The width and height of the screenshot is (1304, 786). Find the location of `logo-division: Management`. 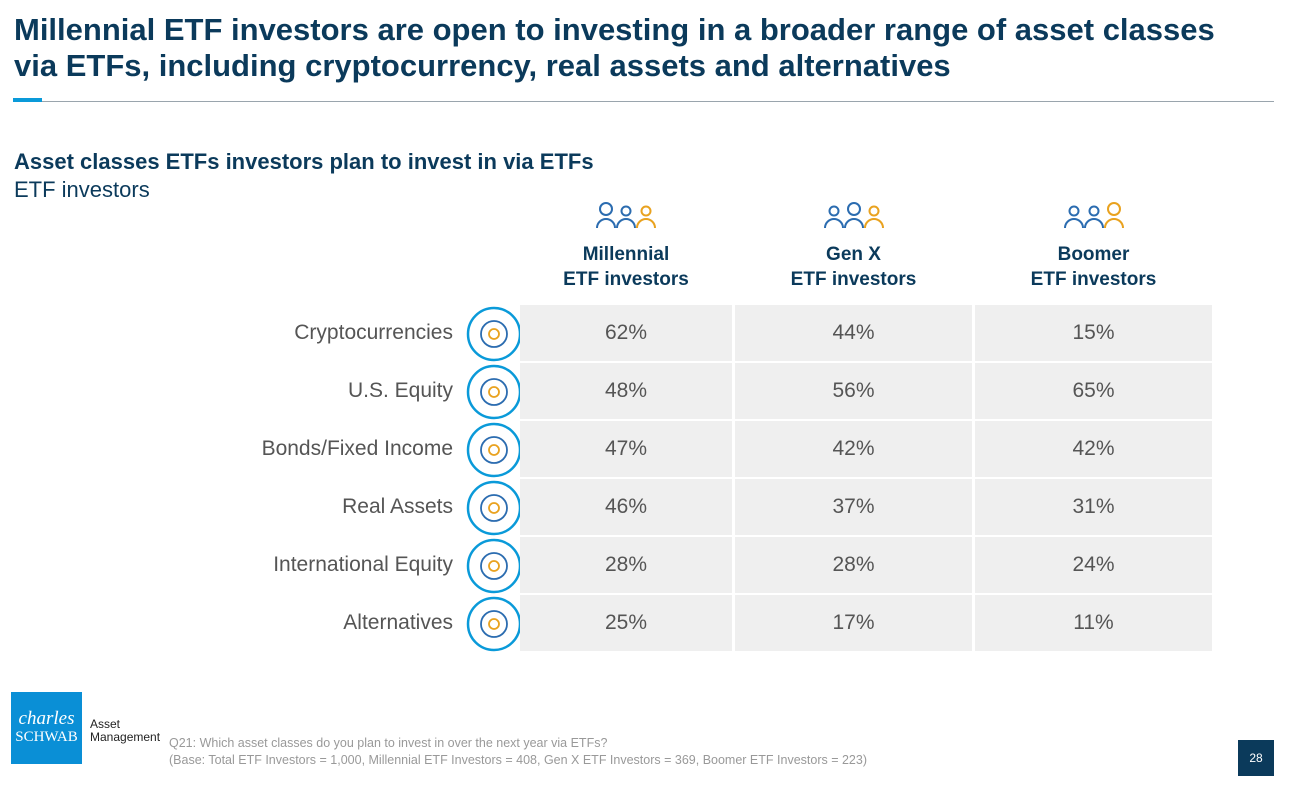

logo-division: Management is located at coordinates (125, 737).